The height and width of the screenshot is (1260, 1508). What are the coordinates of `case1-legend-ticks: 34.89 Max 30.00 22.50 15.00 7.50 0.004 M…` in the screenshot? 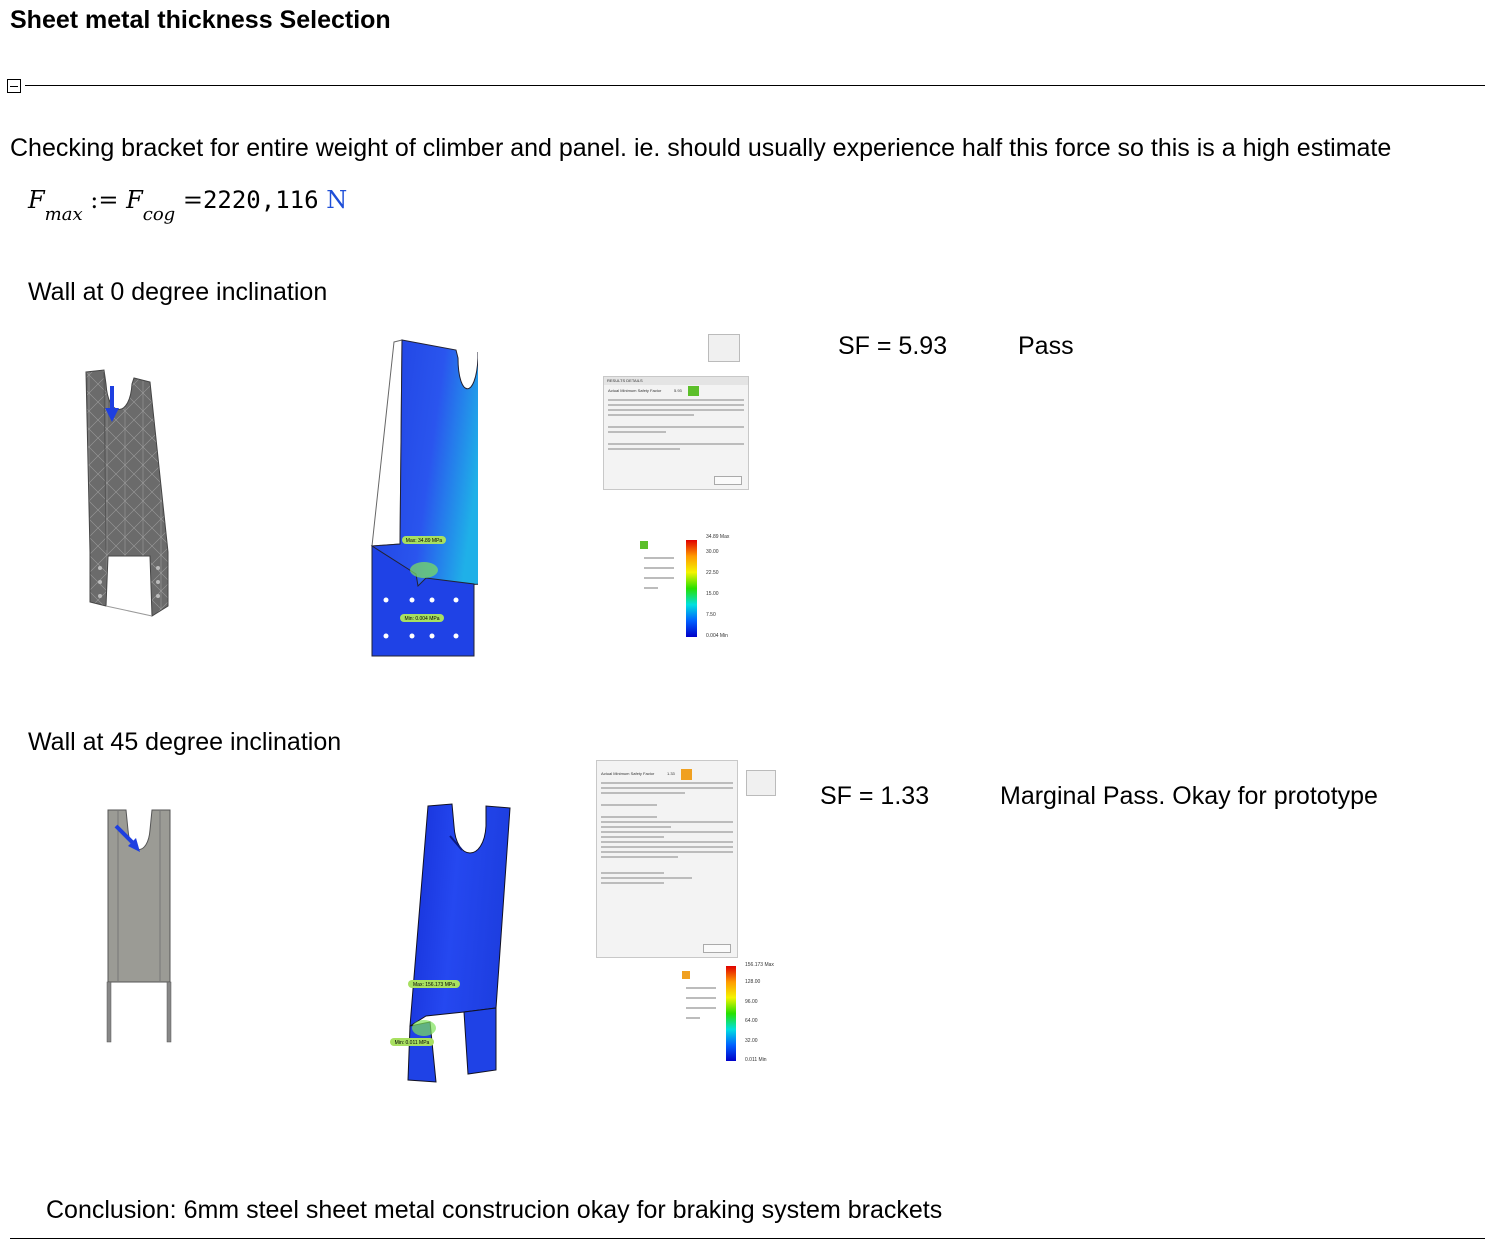 It's located at (726, 588).